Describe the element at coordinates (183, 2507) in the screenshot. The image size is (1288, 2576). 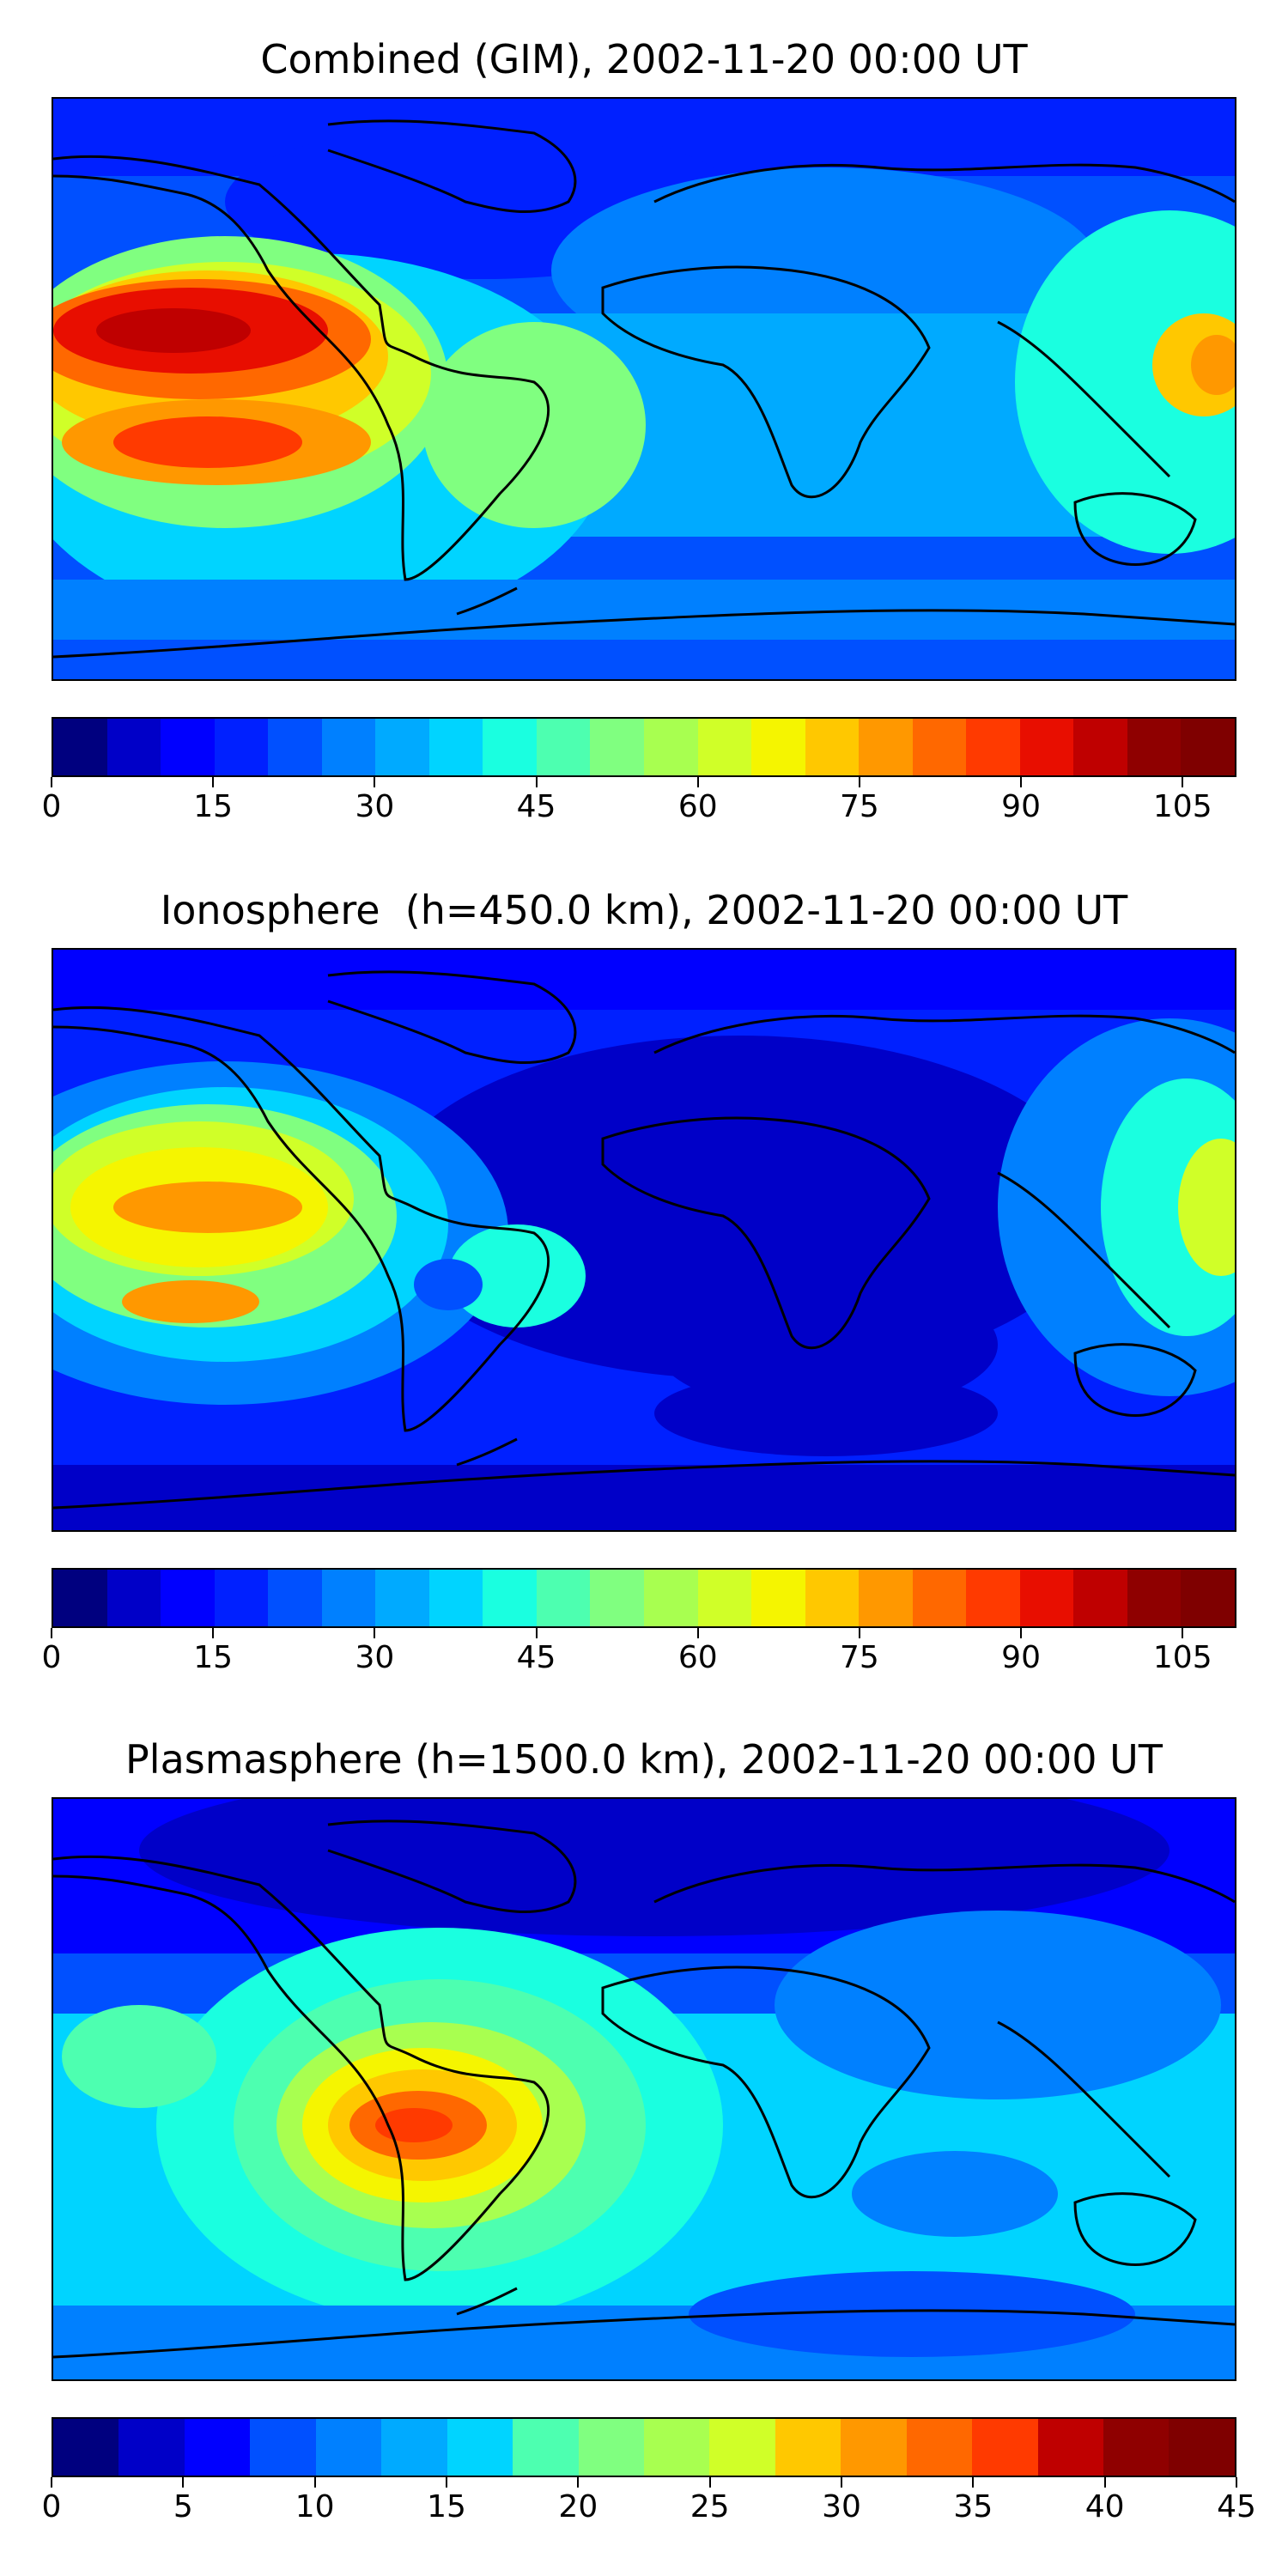
I see `colorbar-tick-label: 5` at that location.